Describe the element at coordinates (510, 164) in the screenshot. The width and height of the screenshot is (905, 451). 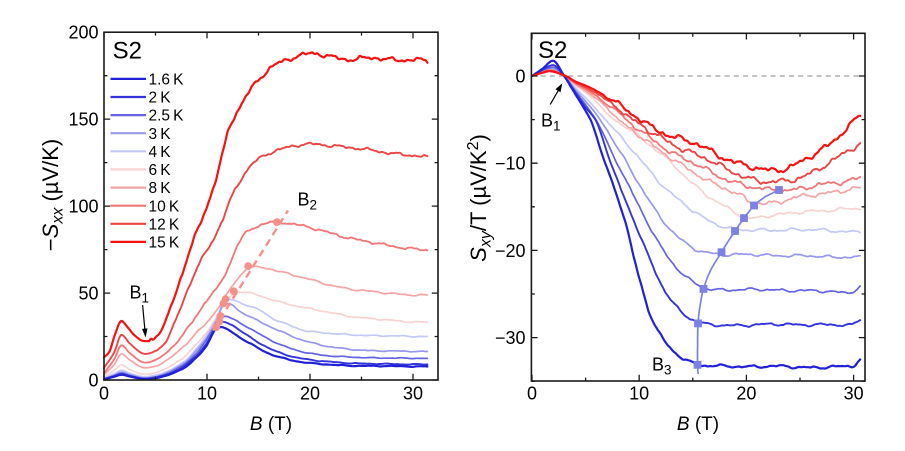
I see `svg-text: −10` at that location.